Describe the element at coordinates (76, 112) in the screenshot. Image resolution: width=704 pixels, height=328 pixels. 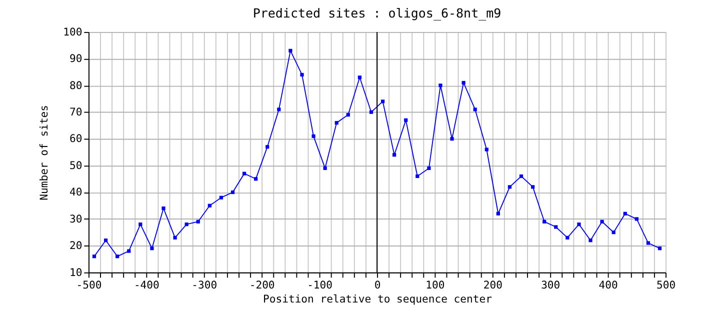
I see `y-tick-label: 70` at that location.